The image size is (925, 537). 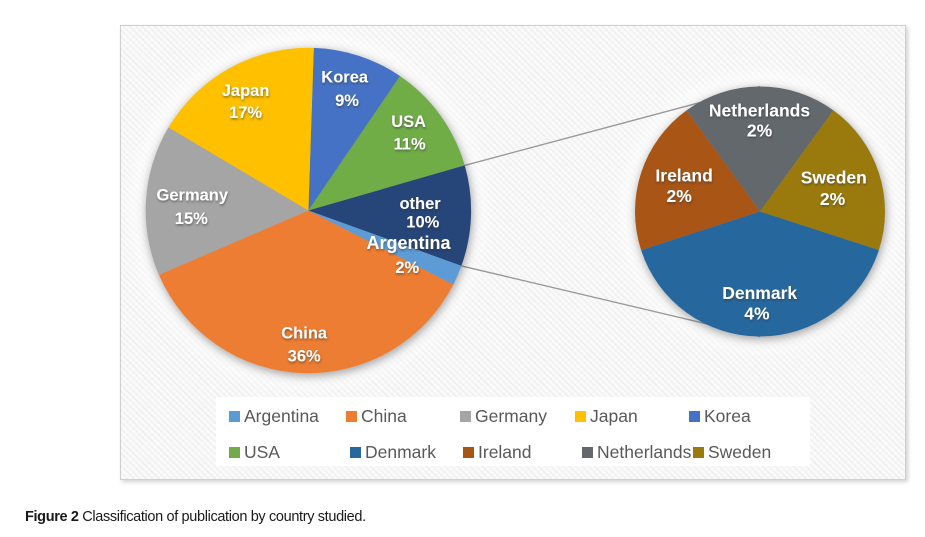 I want to click on svg-text: China, so click(x=304, y=334).